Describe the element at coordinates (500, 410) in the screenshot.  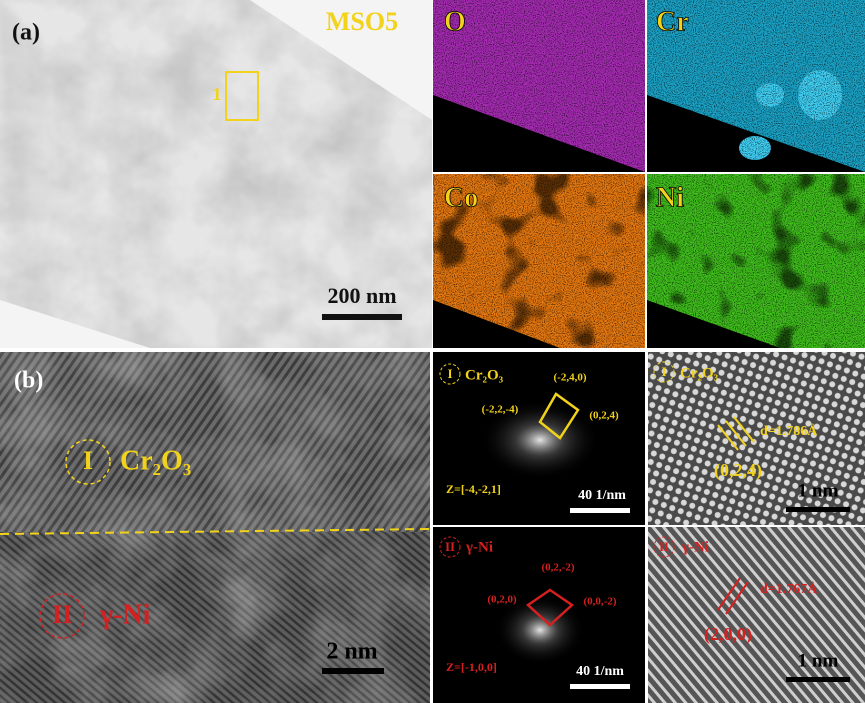
I see `spot-label: (-2,2,-4)` at that location.